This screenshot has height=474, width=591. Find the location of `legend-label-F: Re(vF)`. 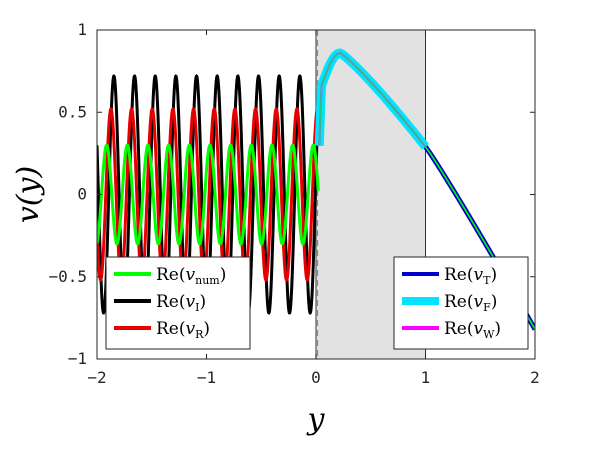

legend-label-F: Re(vF) is located at coordinates (470, 303).